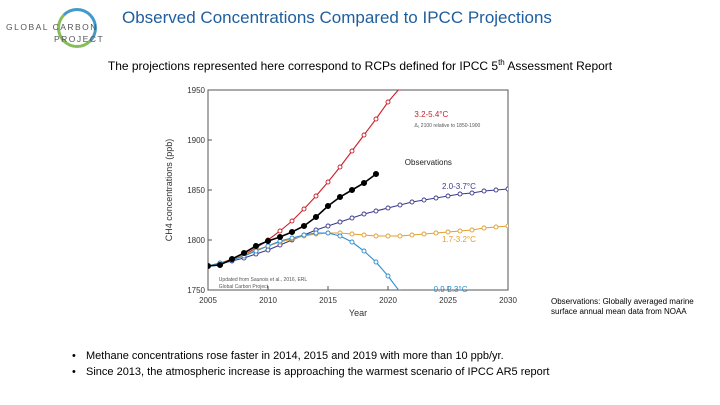 The height and width of the screenshot is (405, 720). I want to click on global-carbon-project-logo: GLOBAL CARBON PROJECT, so click(61, 27).